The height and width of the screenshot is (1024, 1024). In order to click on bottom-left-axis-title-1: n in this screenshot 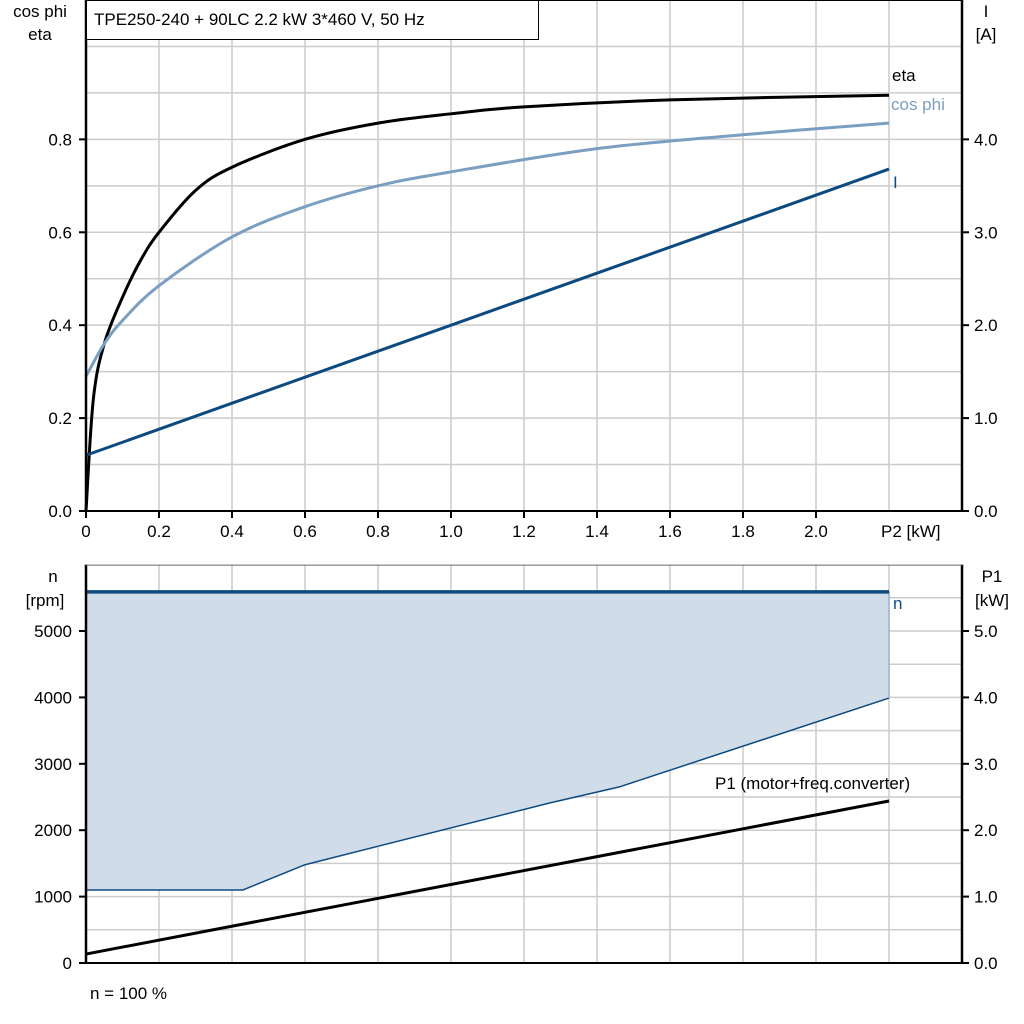, I will do `click(52, 576)`.